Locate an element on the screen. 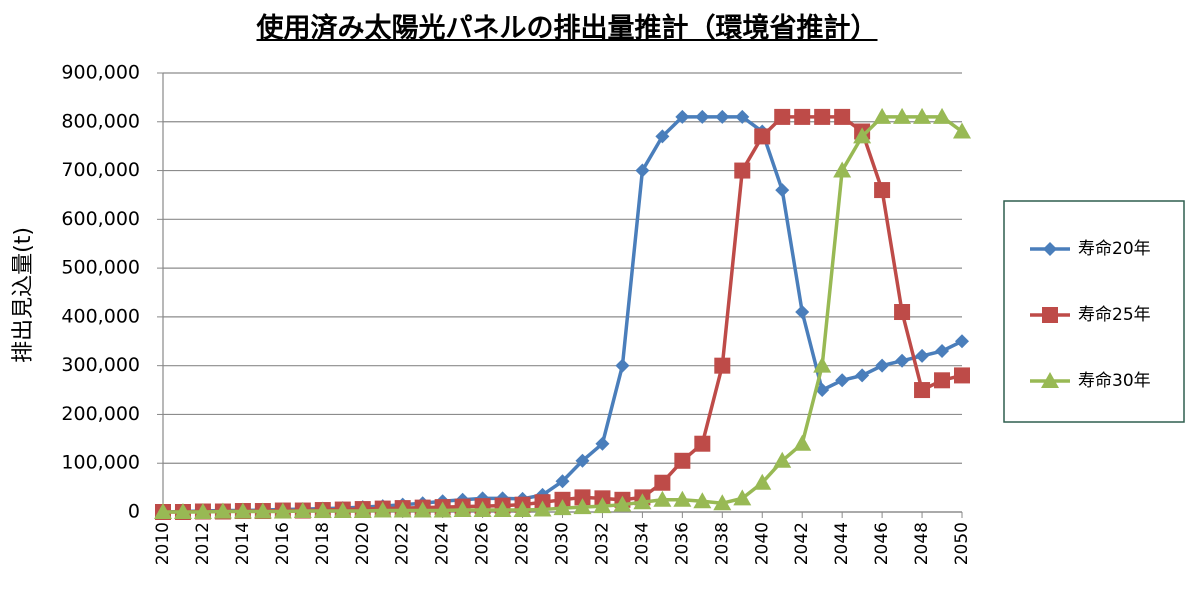  legend-label: 寿命25年 is located at coordinates (1114, 315).